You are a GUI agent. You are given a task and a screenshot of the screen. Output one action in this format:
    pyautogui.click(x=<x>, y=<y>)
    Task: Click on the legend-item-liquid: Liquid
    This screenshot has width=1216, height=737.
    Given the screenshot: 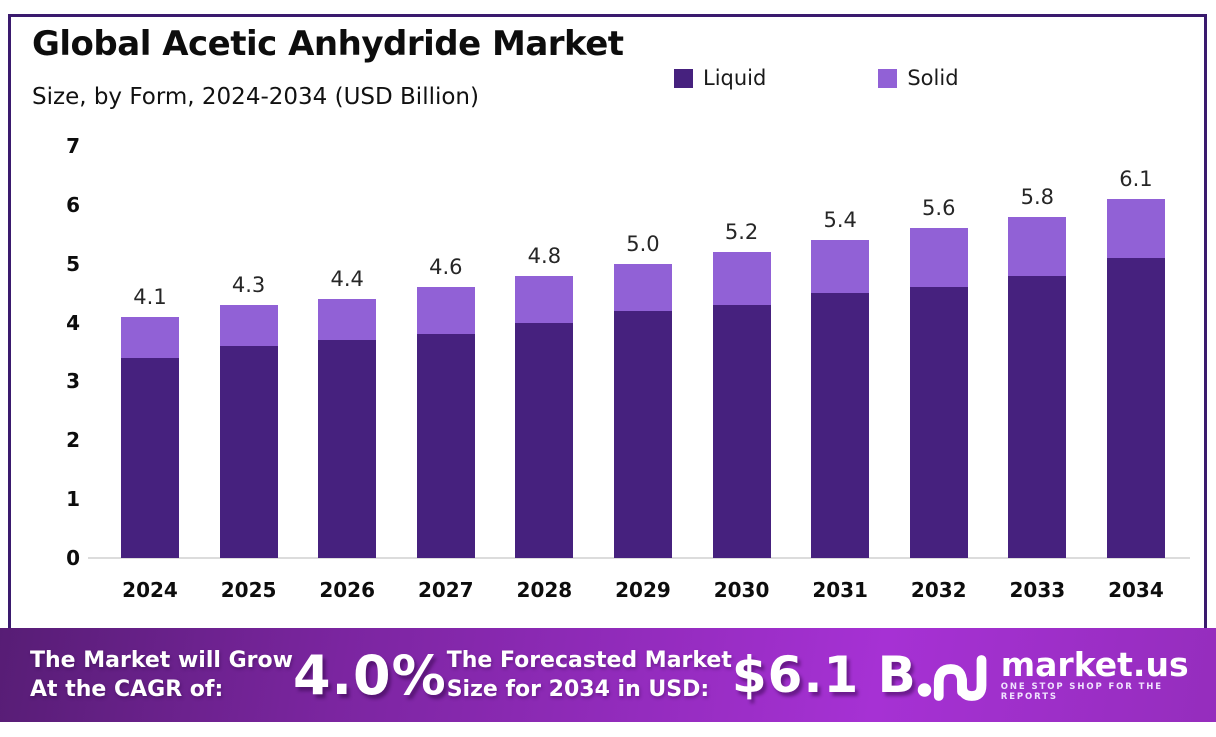 What is the action you would take?
    pyautogui.click(x=720, y=78)
    